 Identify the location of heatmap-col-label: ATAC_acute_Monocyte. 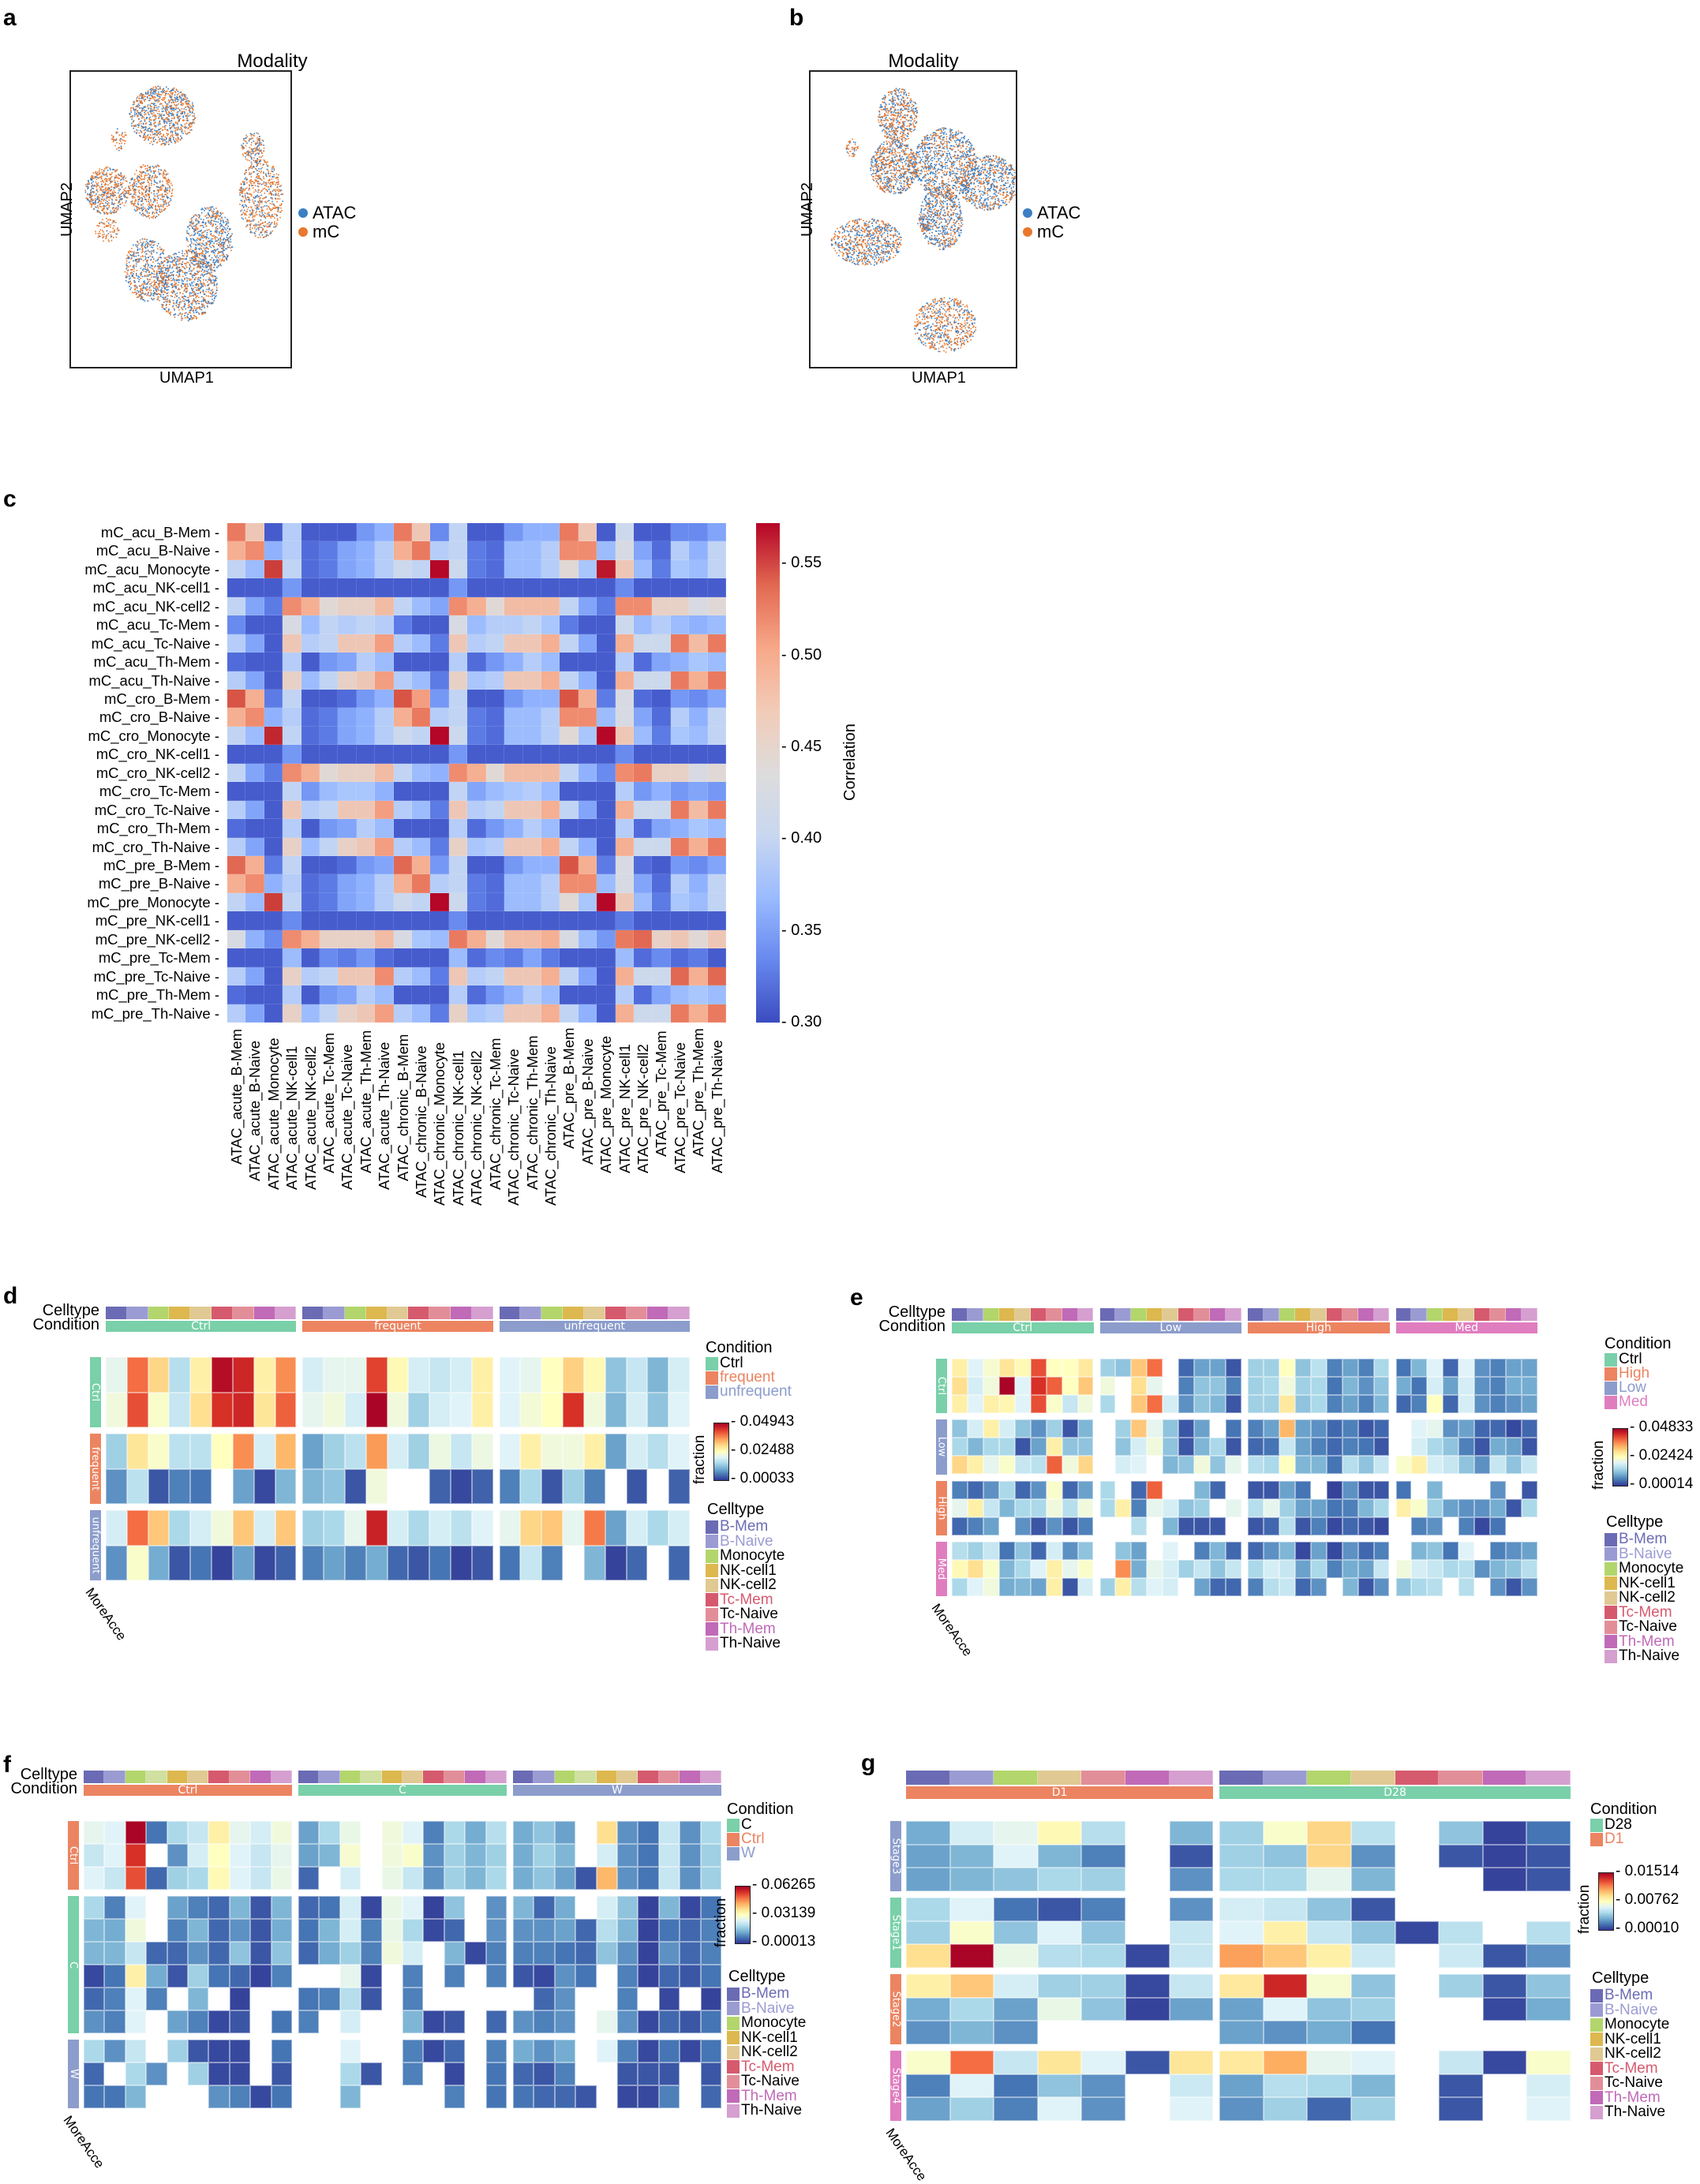
(274, 1114).